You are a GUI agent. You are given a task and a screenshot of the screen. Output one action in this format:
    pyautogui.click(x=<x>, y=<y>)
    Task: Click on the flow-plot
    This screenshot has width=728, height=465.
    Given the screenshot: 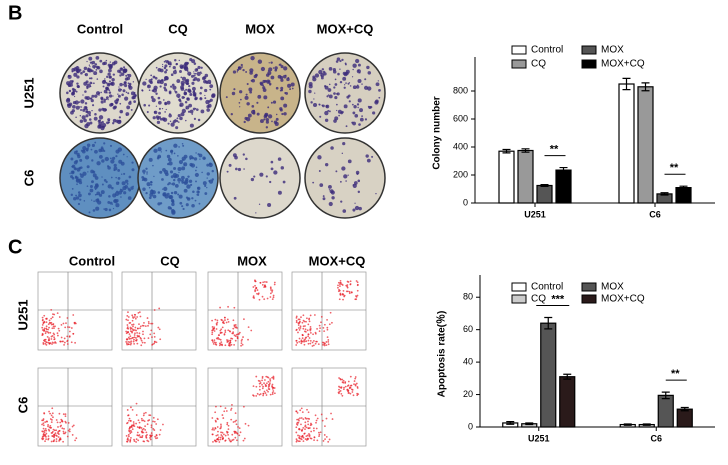 What is the action you would take?
    pyautogui.click(x=159, y=407)
    